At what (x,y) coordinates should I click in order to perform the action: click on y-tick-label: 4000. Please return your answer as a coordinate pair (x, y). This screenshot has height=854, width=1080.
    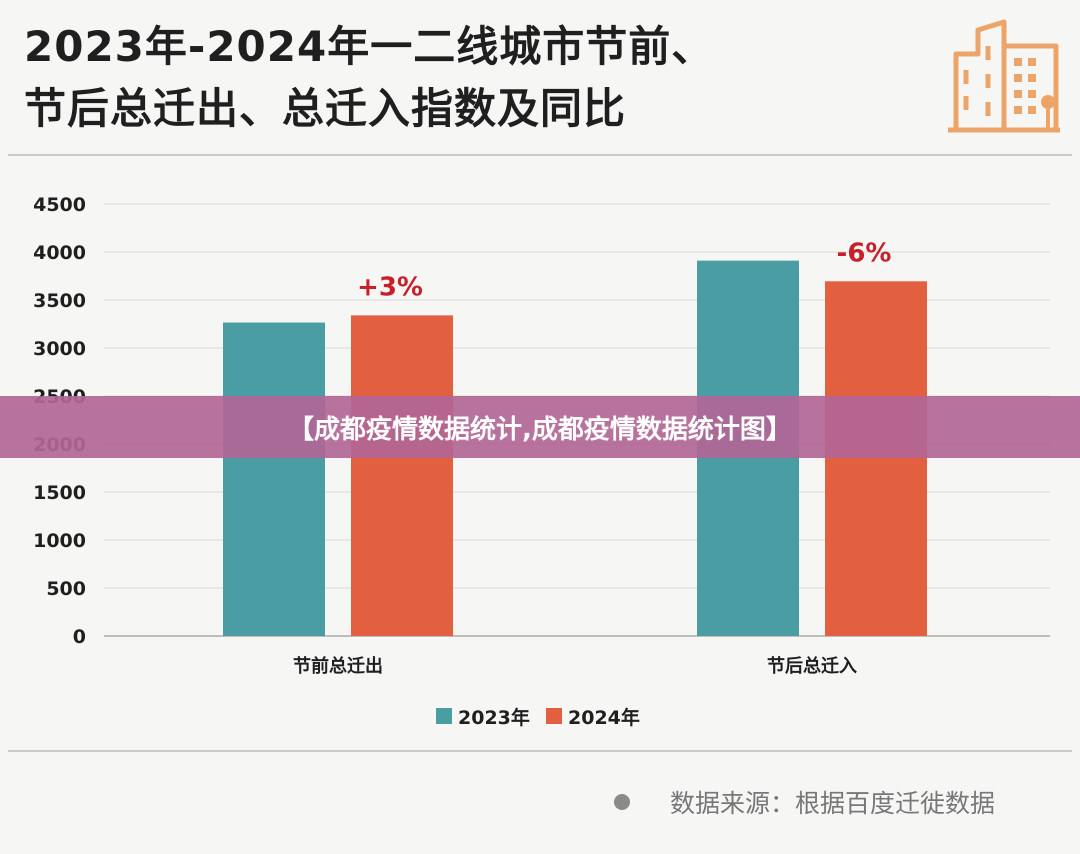
    Looking at the image, I should click on (59, 253).